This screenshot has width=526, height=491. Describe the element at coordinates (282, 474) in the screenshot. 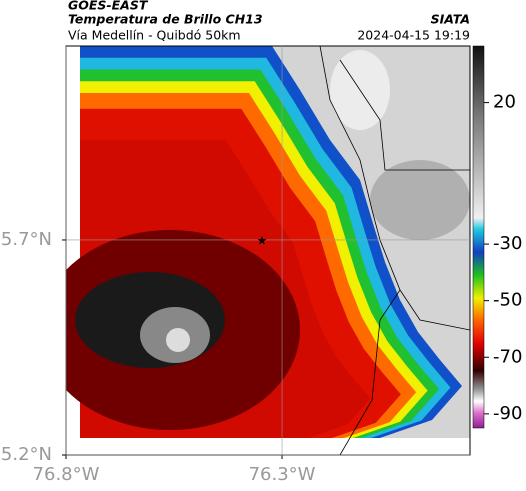

I see `x-tick-label: 76.3°W` at that location.